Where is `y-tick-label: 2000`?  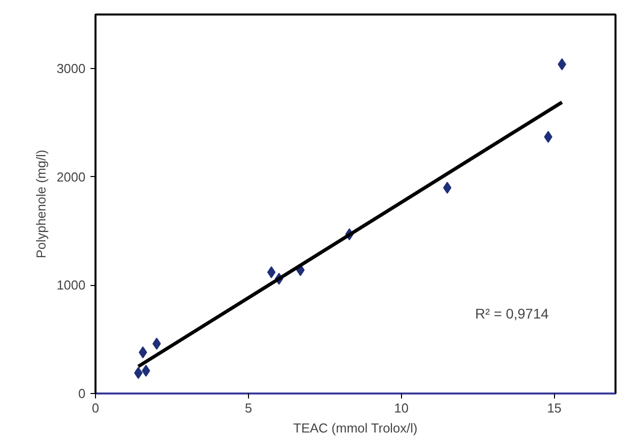 y-tick-label: 2000 is located at coordinates (71, 176).